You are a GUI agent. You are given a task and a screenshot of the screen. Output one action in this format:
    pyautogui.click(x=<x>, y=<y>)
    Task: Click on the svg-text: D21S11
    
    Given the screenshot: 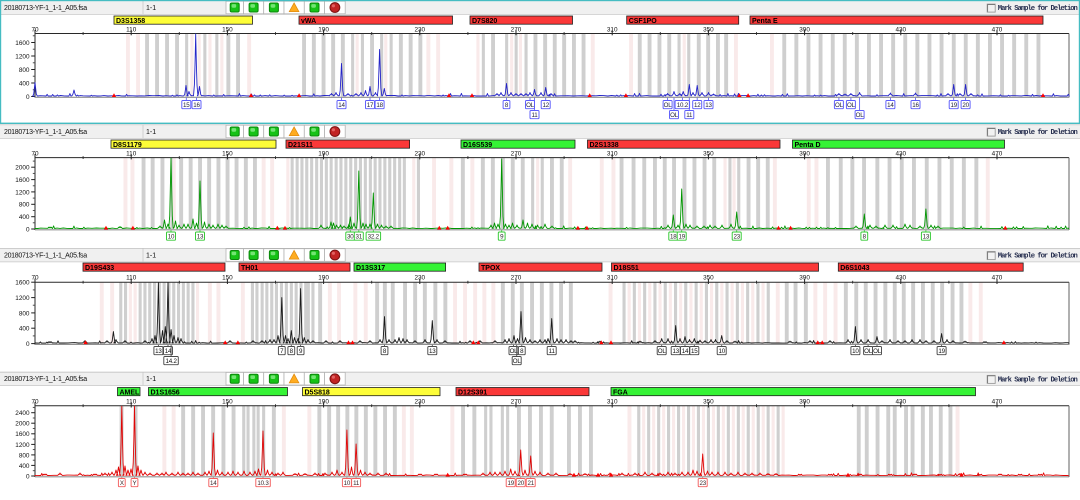 What is the action you would take?
    pyautogui.click(x=300, y=145)
    